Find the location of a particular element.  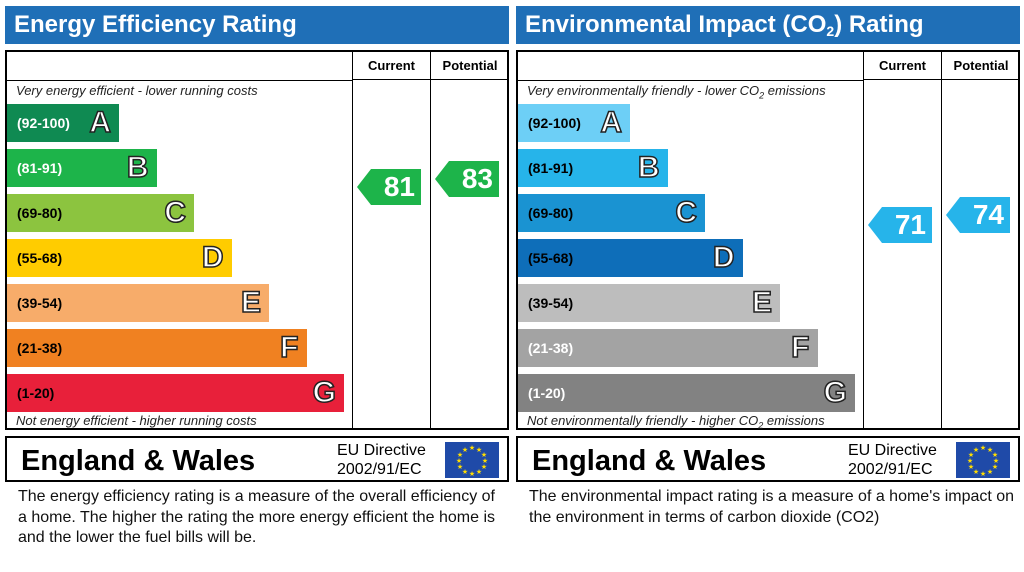

band-f: (21-38) F is located at coordinates (668, 348).